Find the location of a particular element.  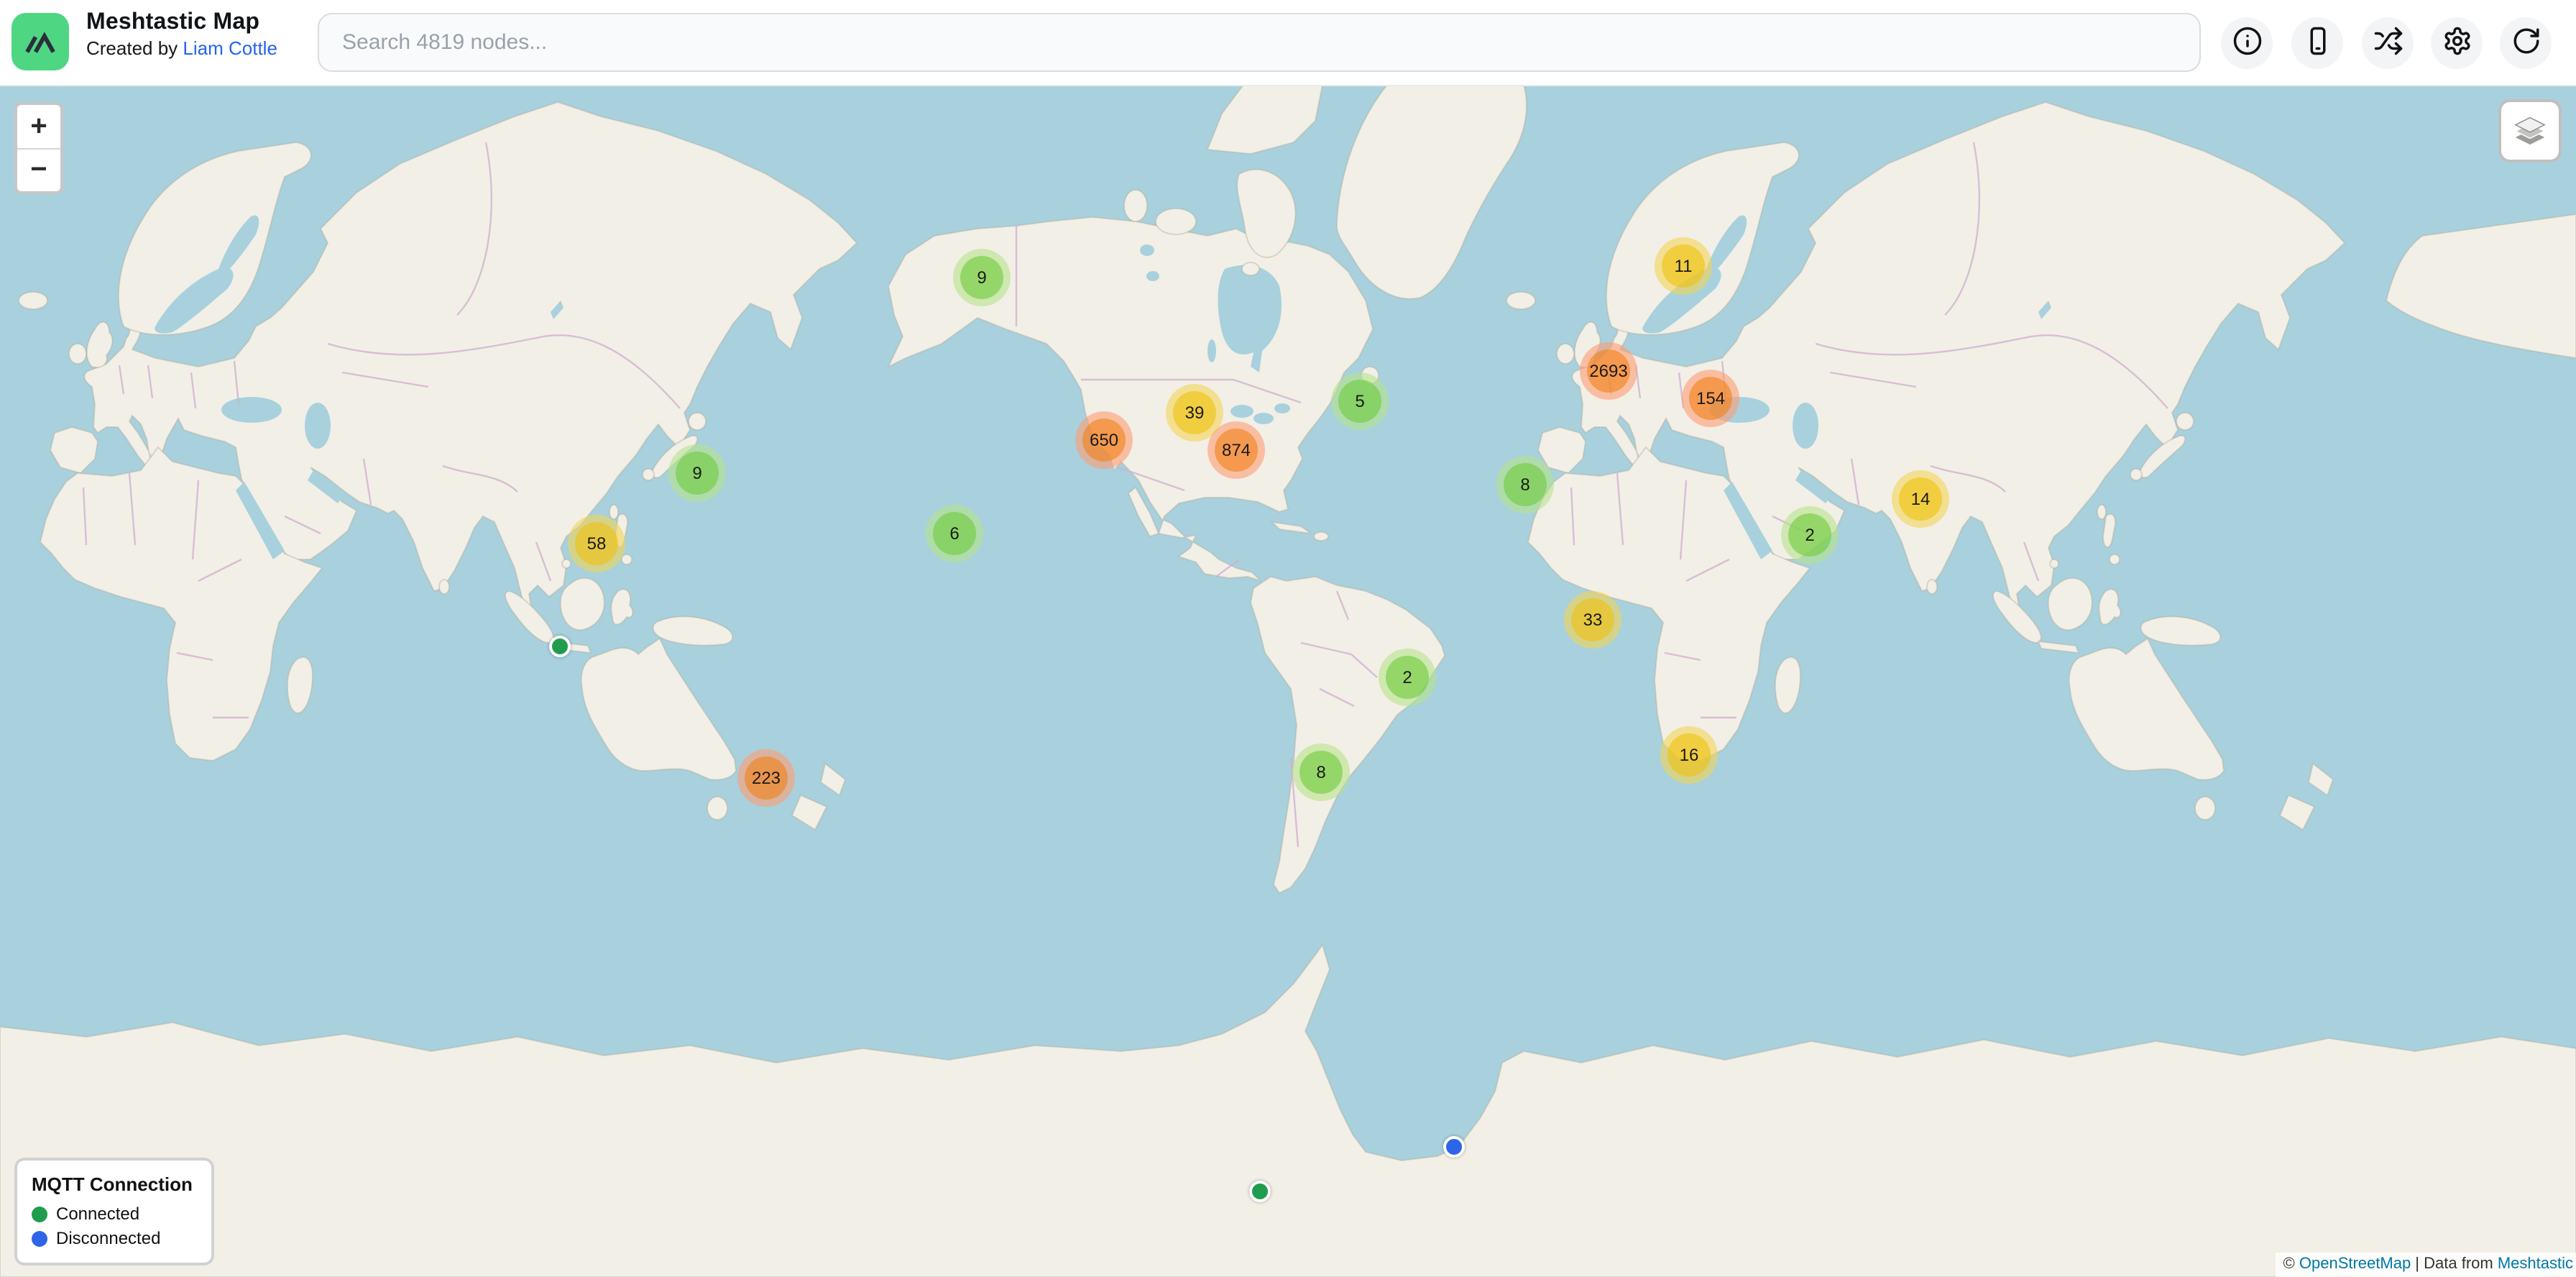

cluster-count: 2693 is located at coordinates (1608, 371).